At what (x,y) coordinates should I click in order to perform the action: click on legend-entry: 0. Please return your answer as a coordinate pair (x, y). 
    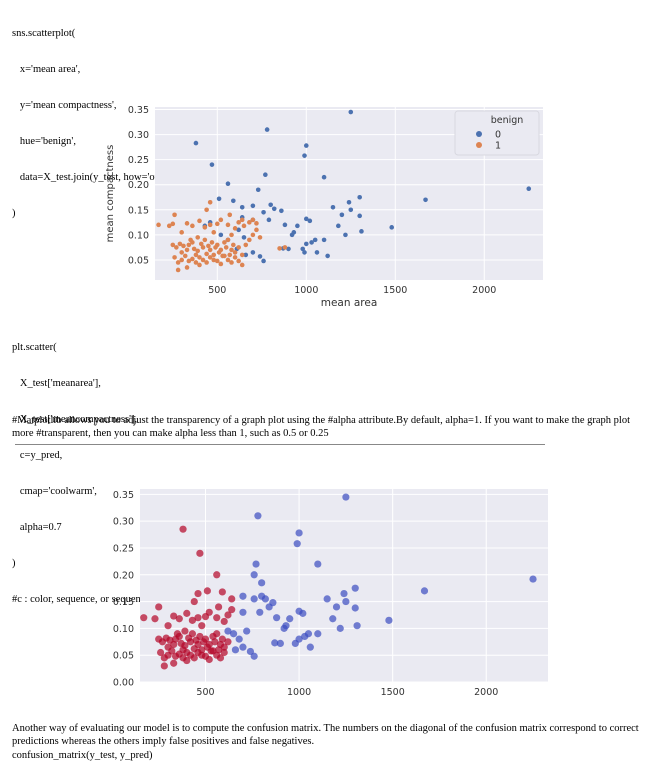
    Looking at the image, I should click on (498, 135).